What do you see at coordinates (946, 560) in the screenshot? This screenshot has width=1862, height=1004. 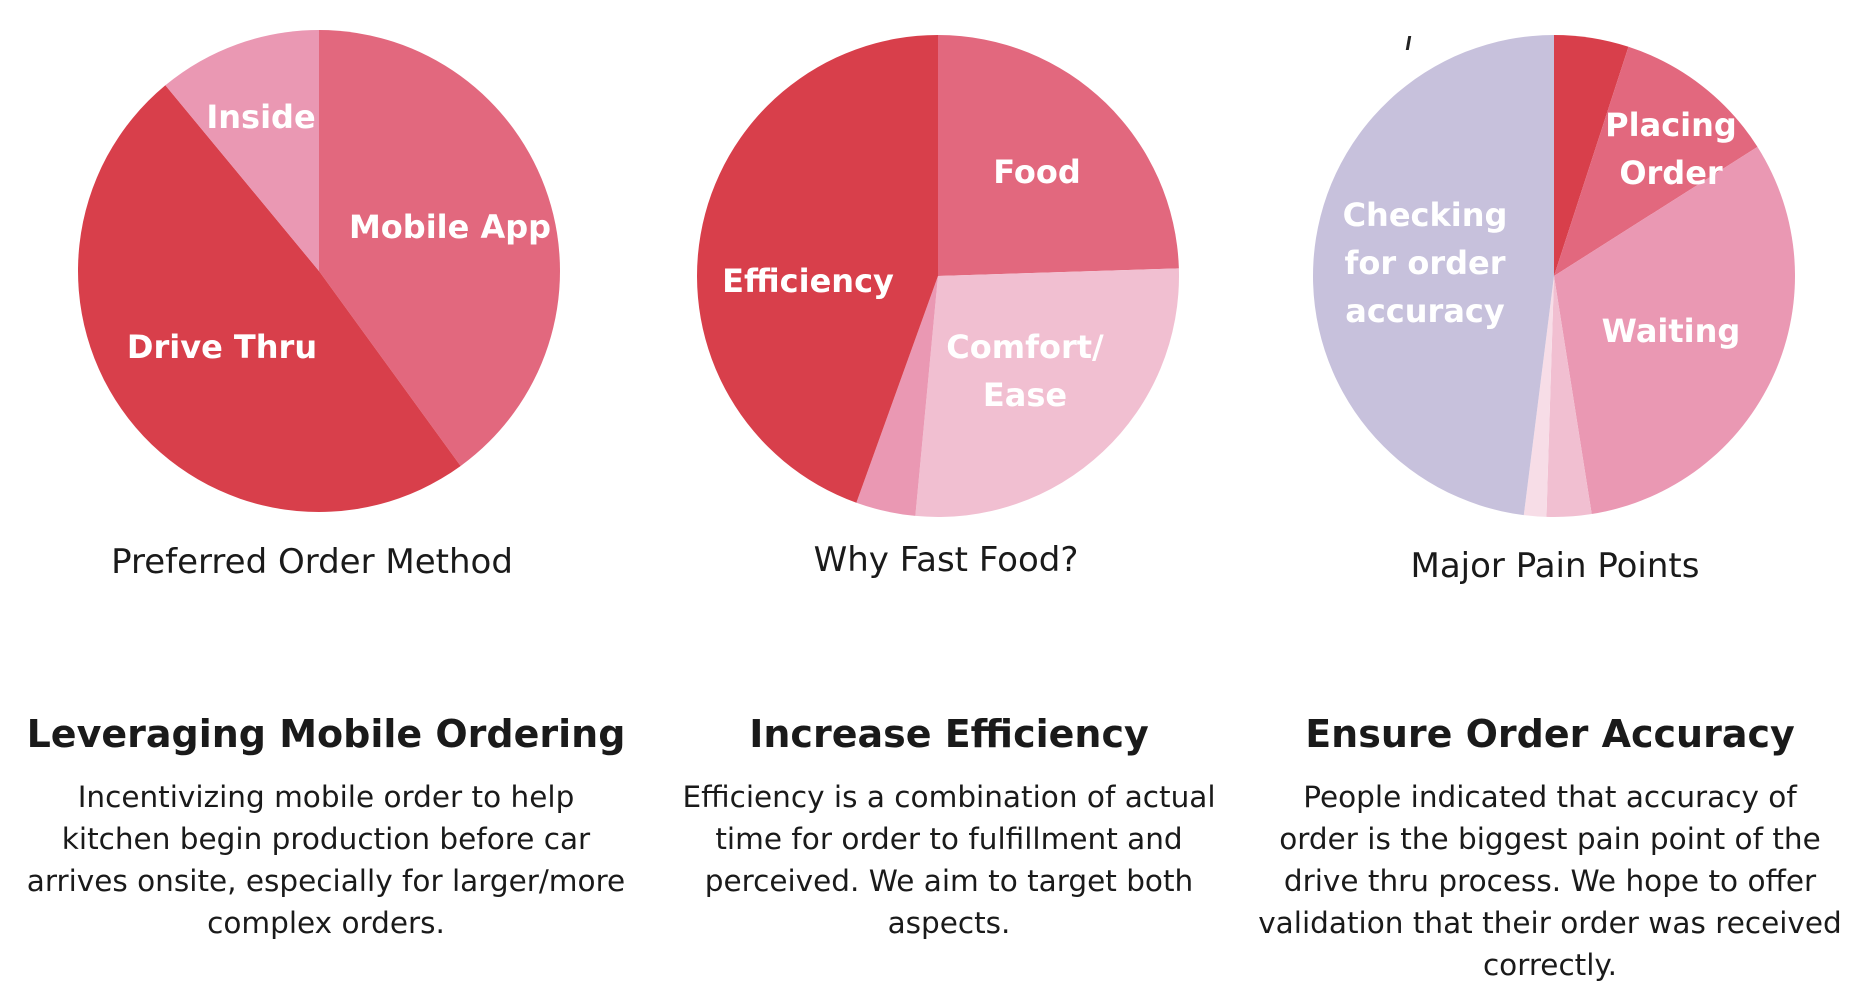 I see `chart-title-why-fast-food: Why Fast Food?` at bounding box center [946, 560].